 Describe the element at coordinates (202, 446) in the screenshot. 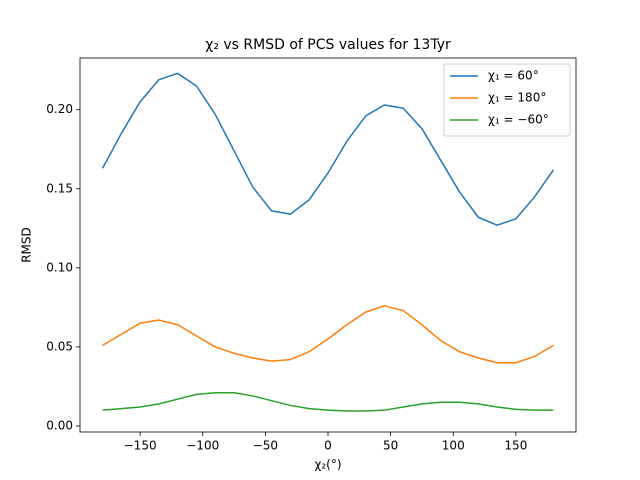

I see `x-tick-label: −100` at that location.